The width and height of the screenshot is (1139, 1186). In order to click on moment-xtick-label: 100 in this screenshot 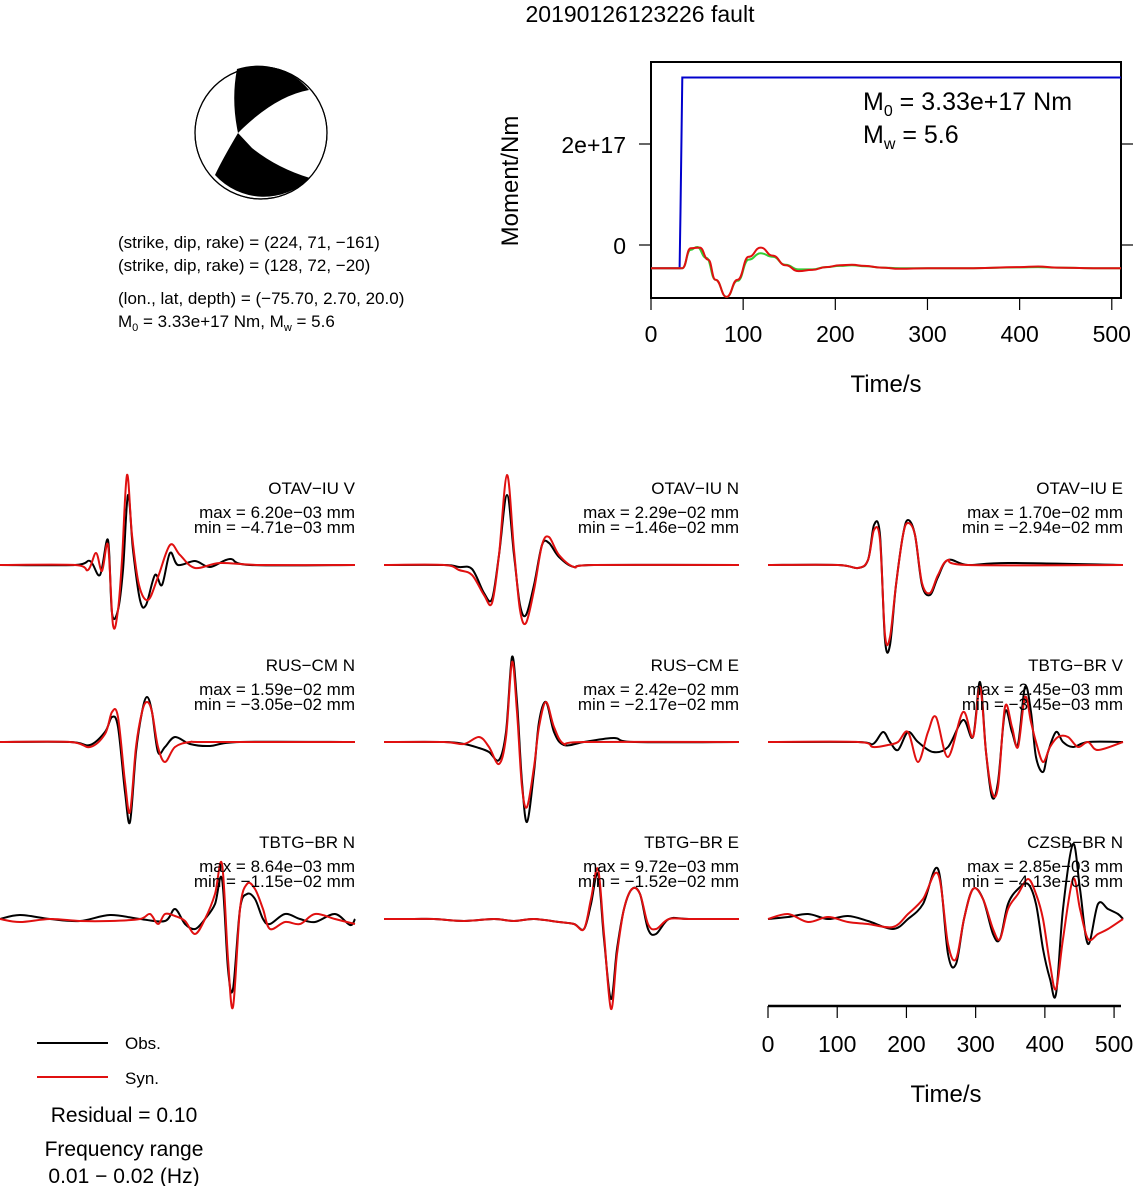, I will do `click(743, 334)`.